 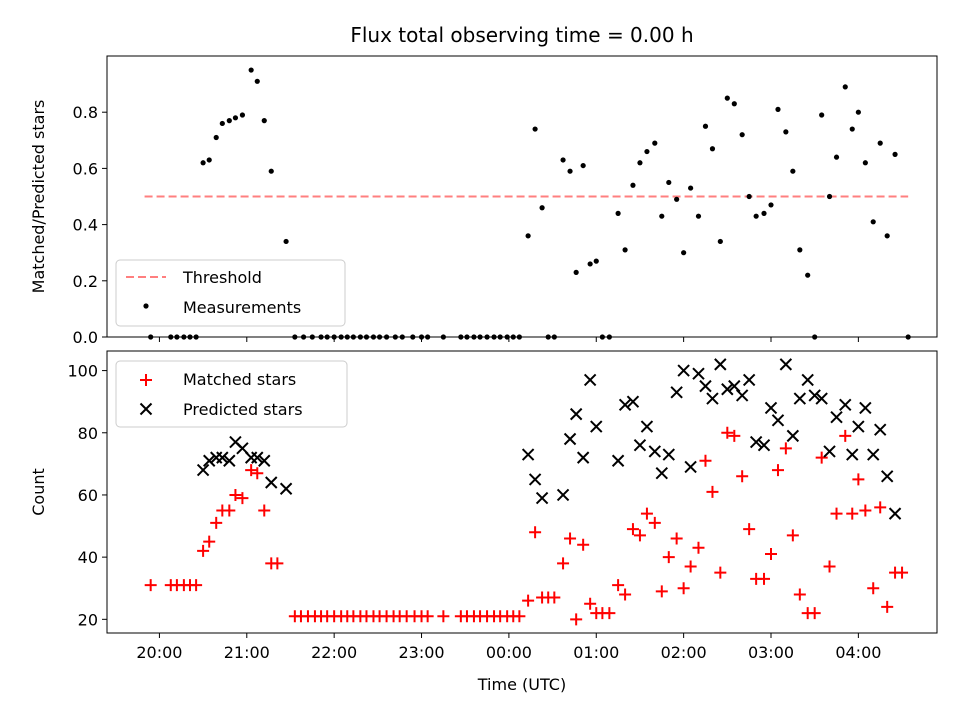 What do you see at coordinates (858, 652) in the screenshot?
I see `bottom-xtick-label: 04:00` at bounding box center [858, 652].